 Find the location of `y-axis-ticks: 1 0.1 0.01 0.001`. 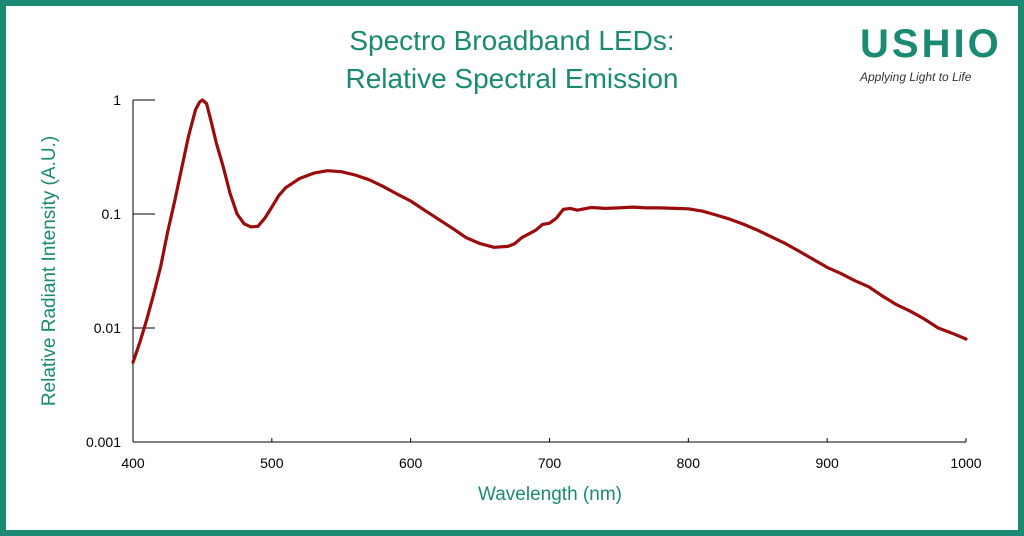

y-axis-ticks: 1 0.1 0.01 0.001 is located at coordinates (120, 271).